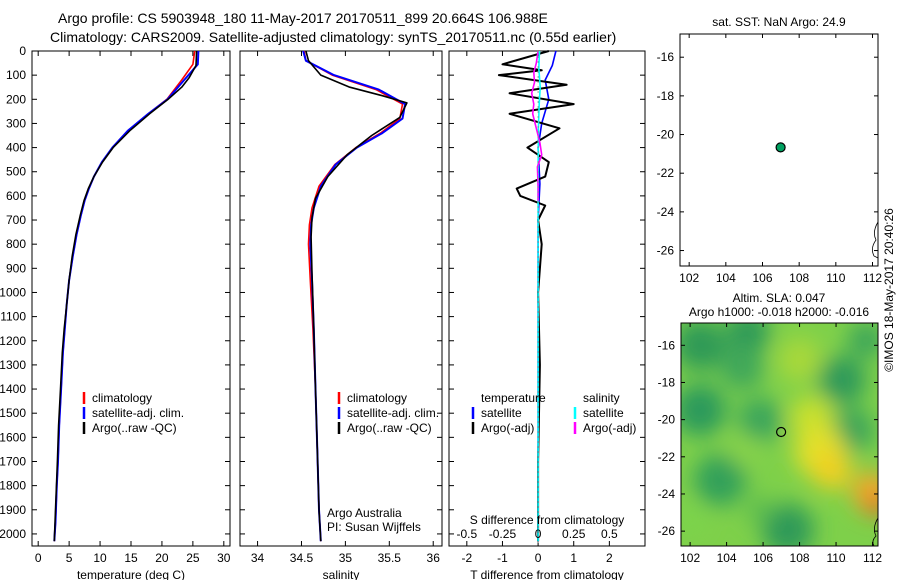 The width and height of the screenshot is (900, 580). I want to click on depth-tick-label: 700, so click(16, 220).